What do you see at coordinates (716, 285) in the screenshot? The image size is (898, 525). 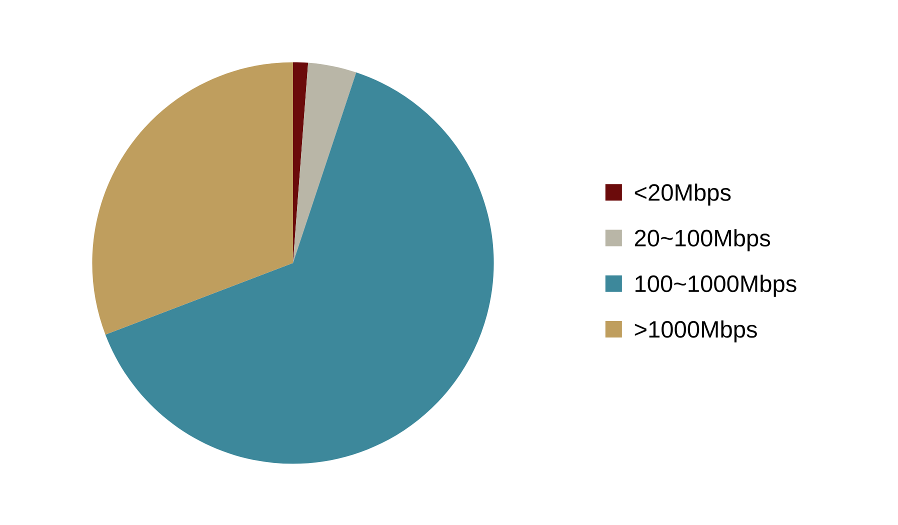 I see `legend-label: 100~1000Mbps` at bounding box center [716, 285].